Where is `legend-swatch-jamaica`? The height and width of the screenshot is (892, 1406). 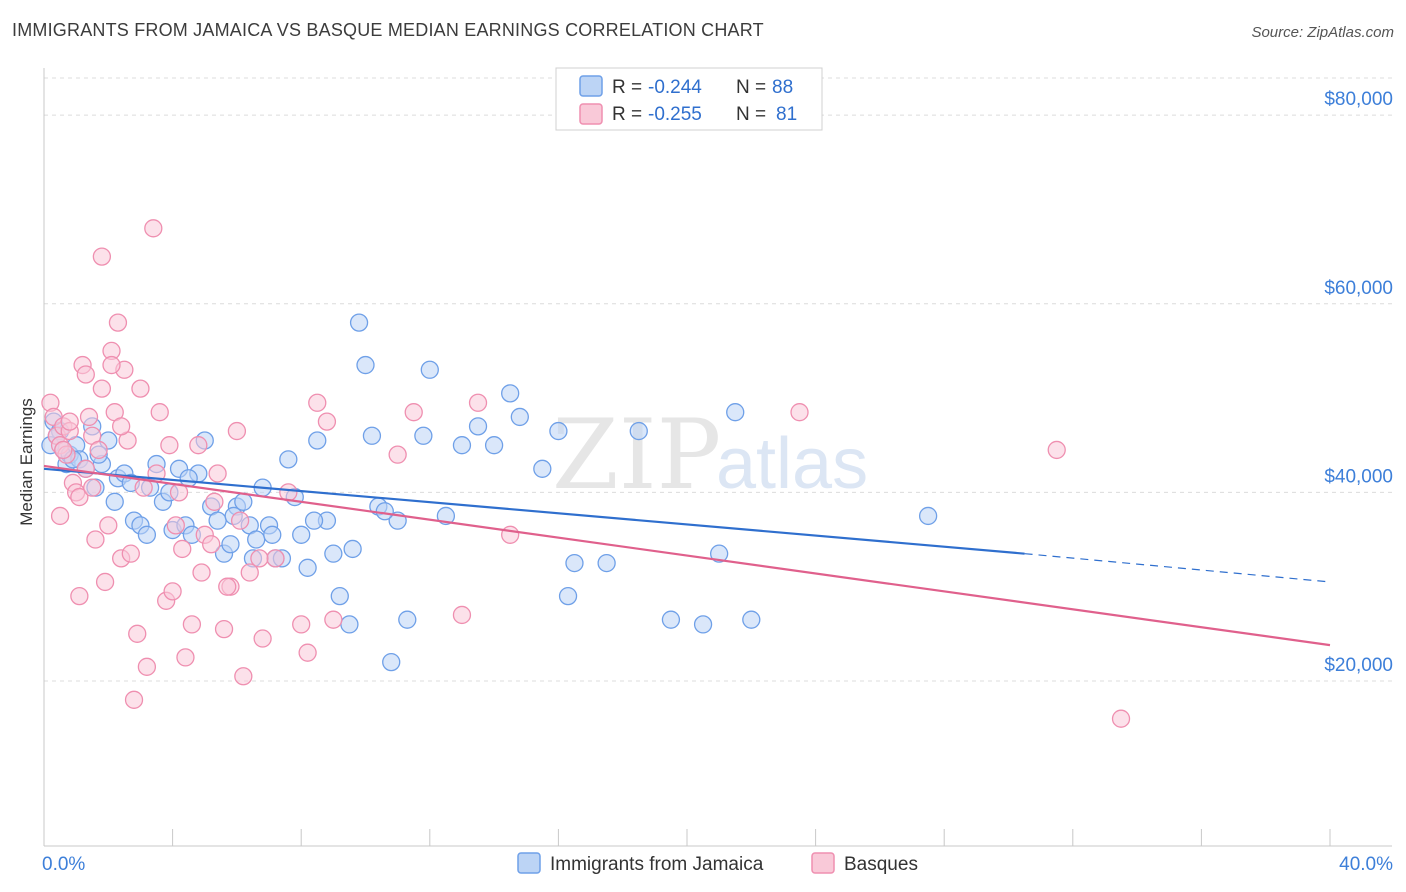 legend-swatch-jamaica is located at coordinates (591, 86).